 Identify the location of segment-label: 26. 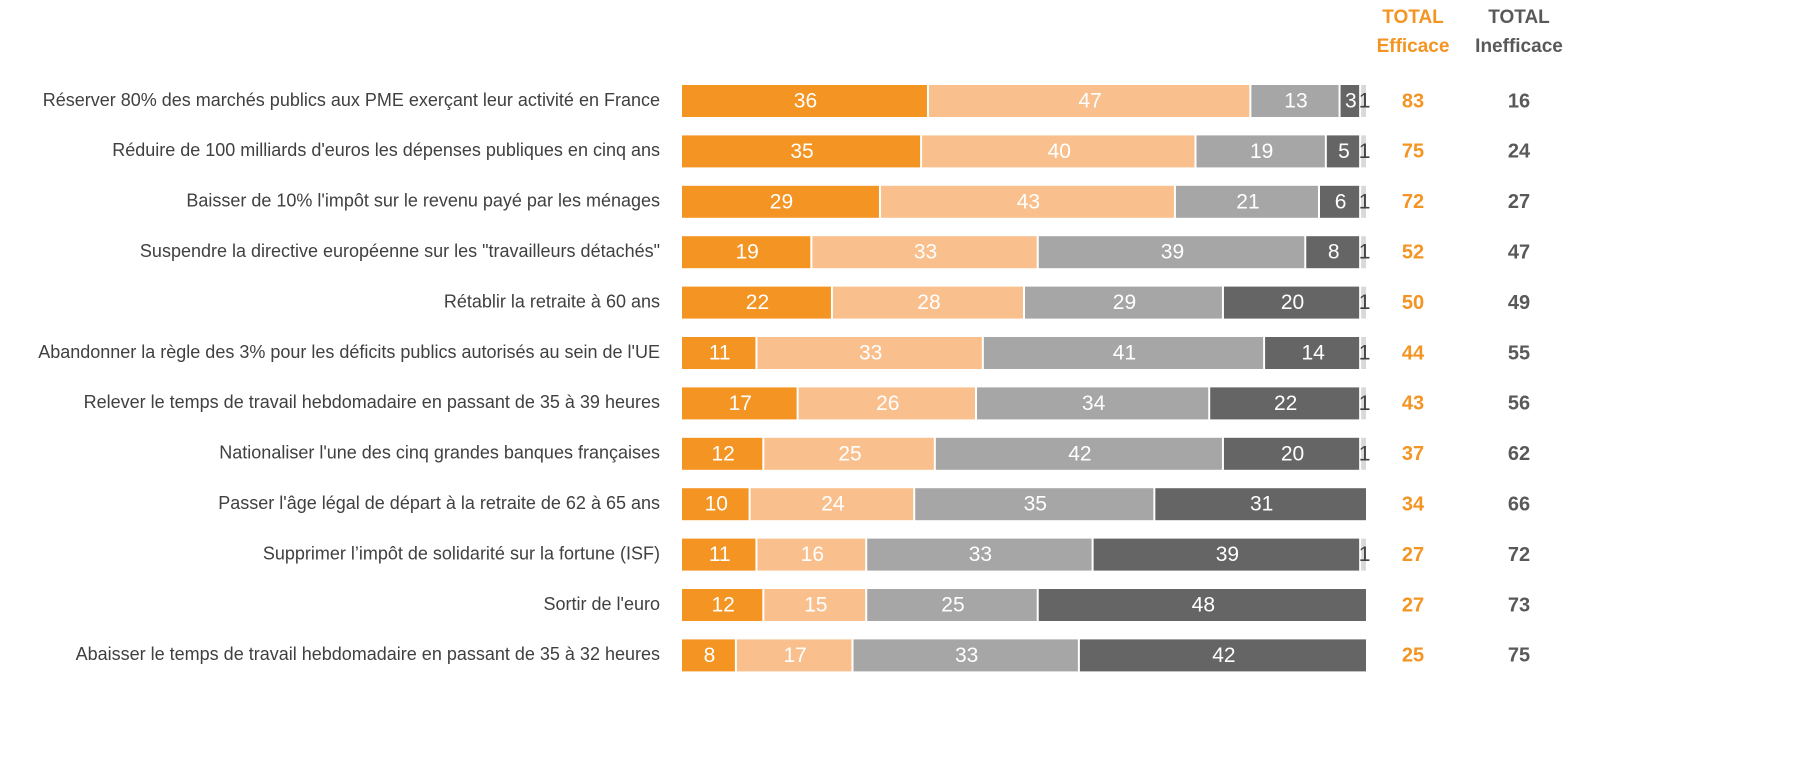
(887, 403).